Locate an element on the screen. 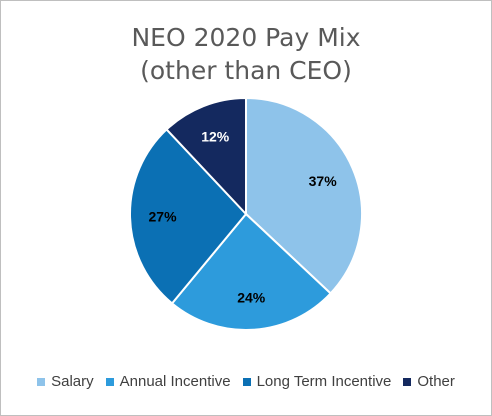 This screenshot has height=416, width=492. legend-item-other: Other is located at coordinates (429, 381).